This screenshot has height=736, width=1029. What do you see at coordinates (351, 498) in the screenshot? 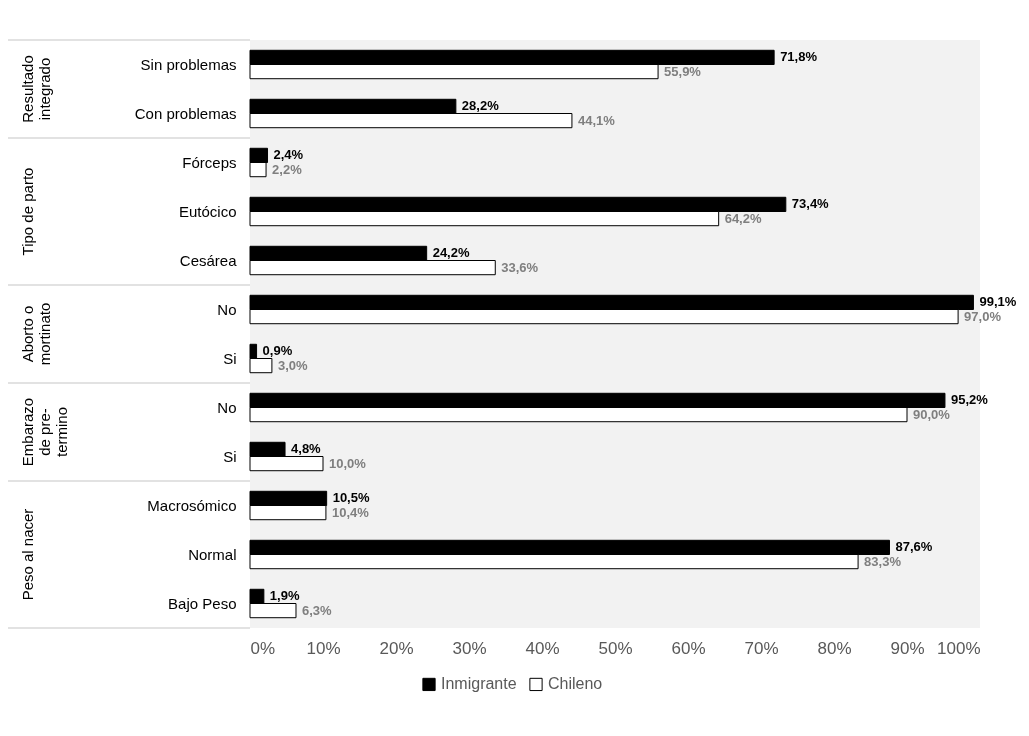
I see `data-label: 10,5%` at bounding box center [351, 498].